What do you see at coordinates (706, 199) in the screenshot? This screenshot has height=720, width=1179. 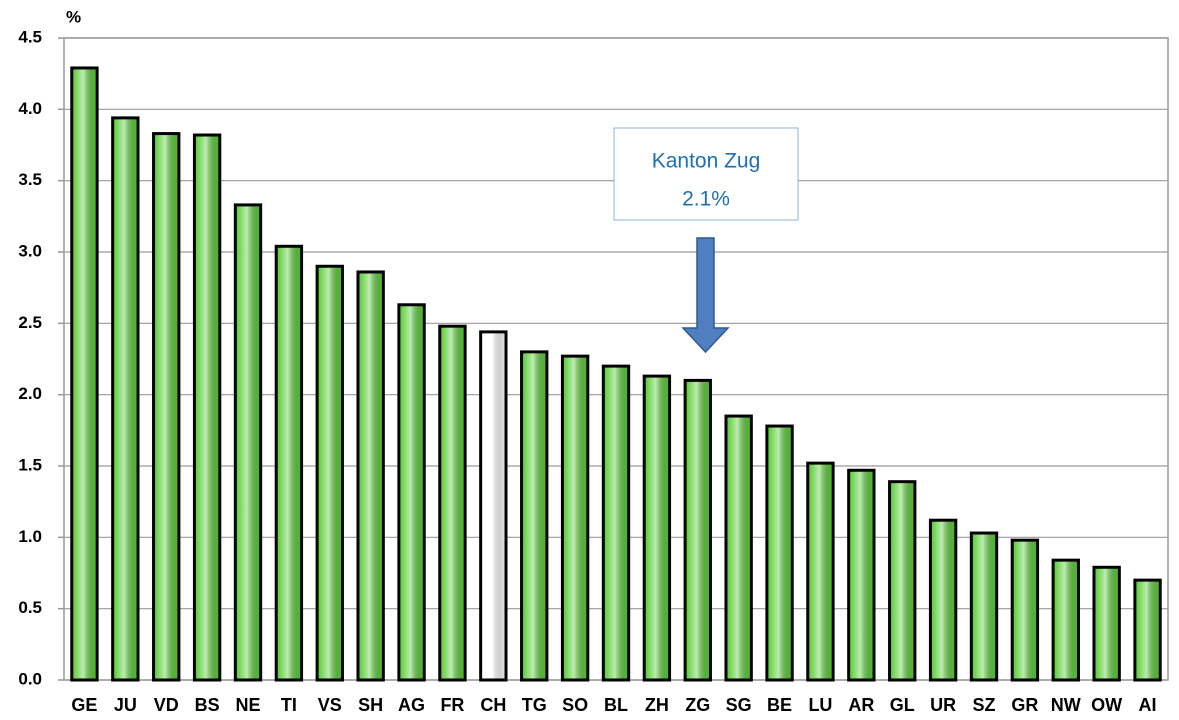 I see `annotation-text: 2.1%` at bounding box center [706, 199].